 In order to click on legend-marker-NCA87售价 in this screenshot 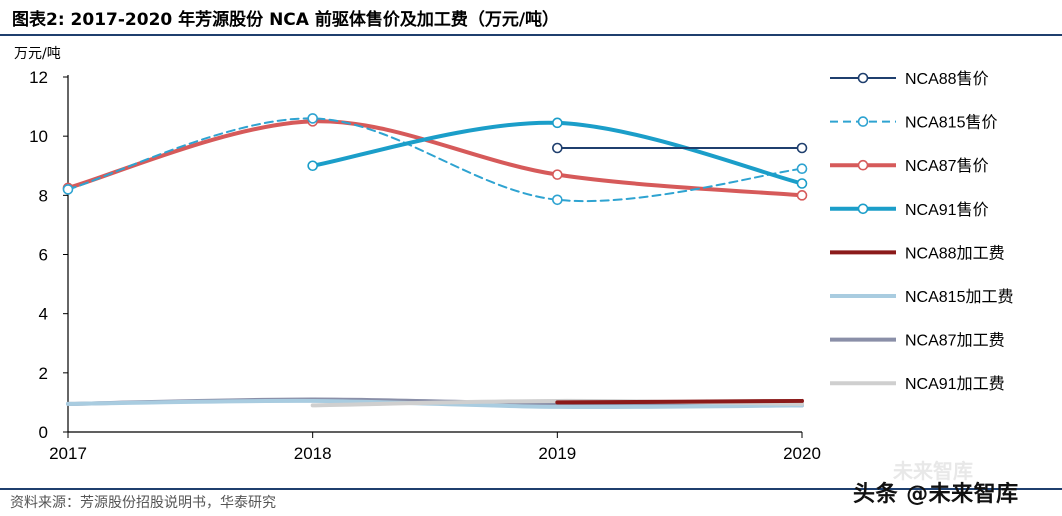, I will do `click(863, 165)`.